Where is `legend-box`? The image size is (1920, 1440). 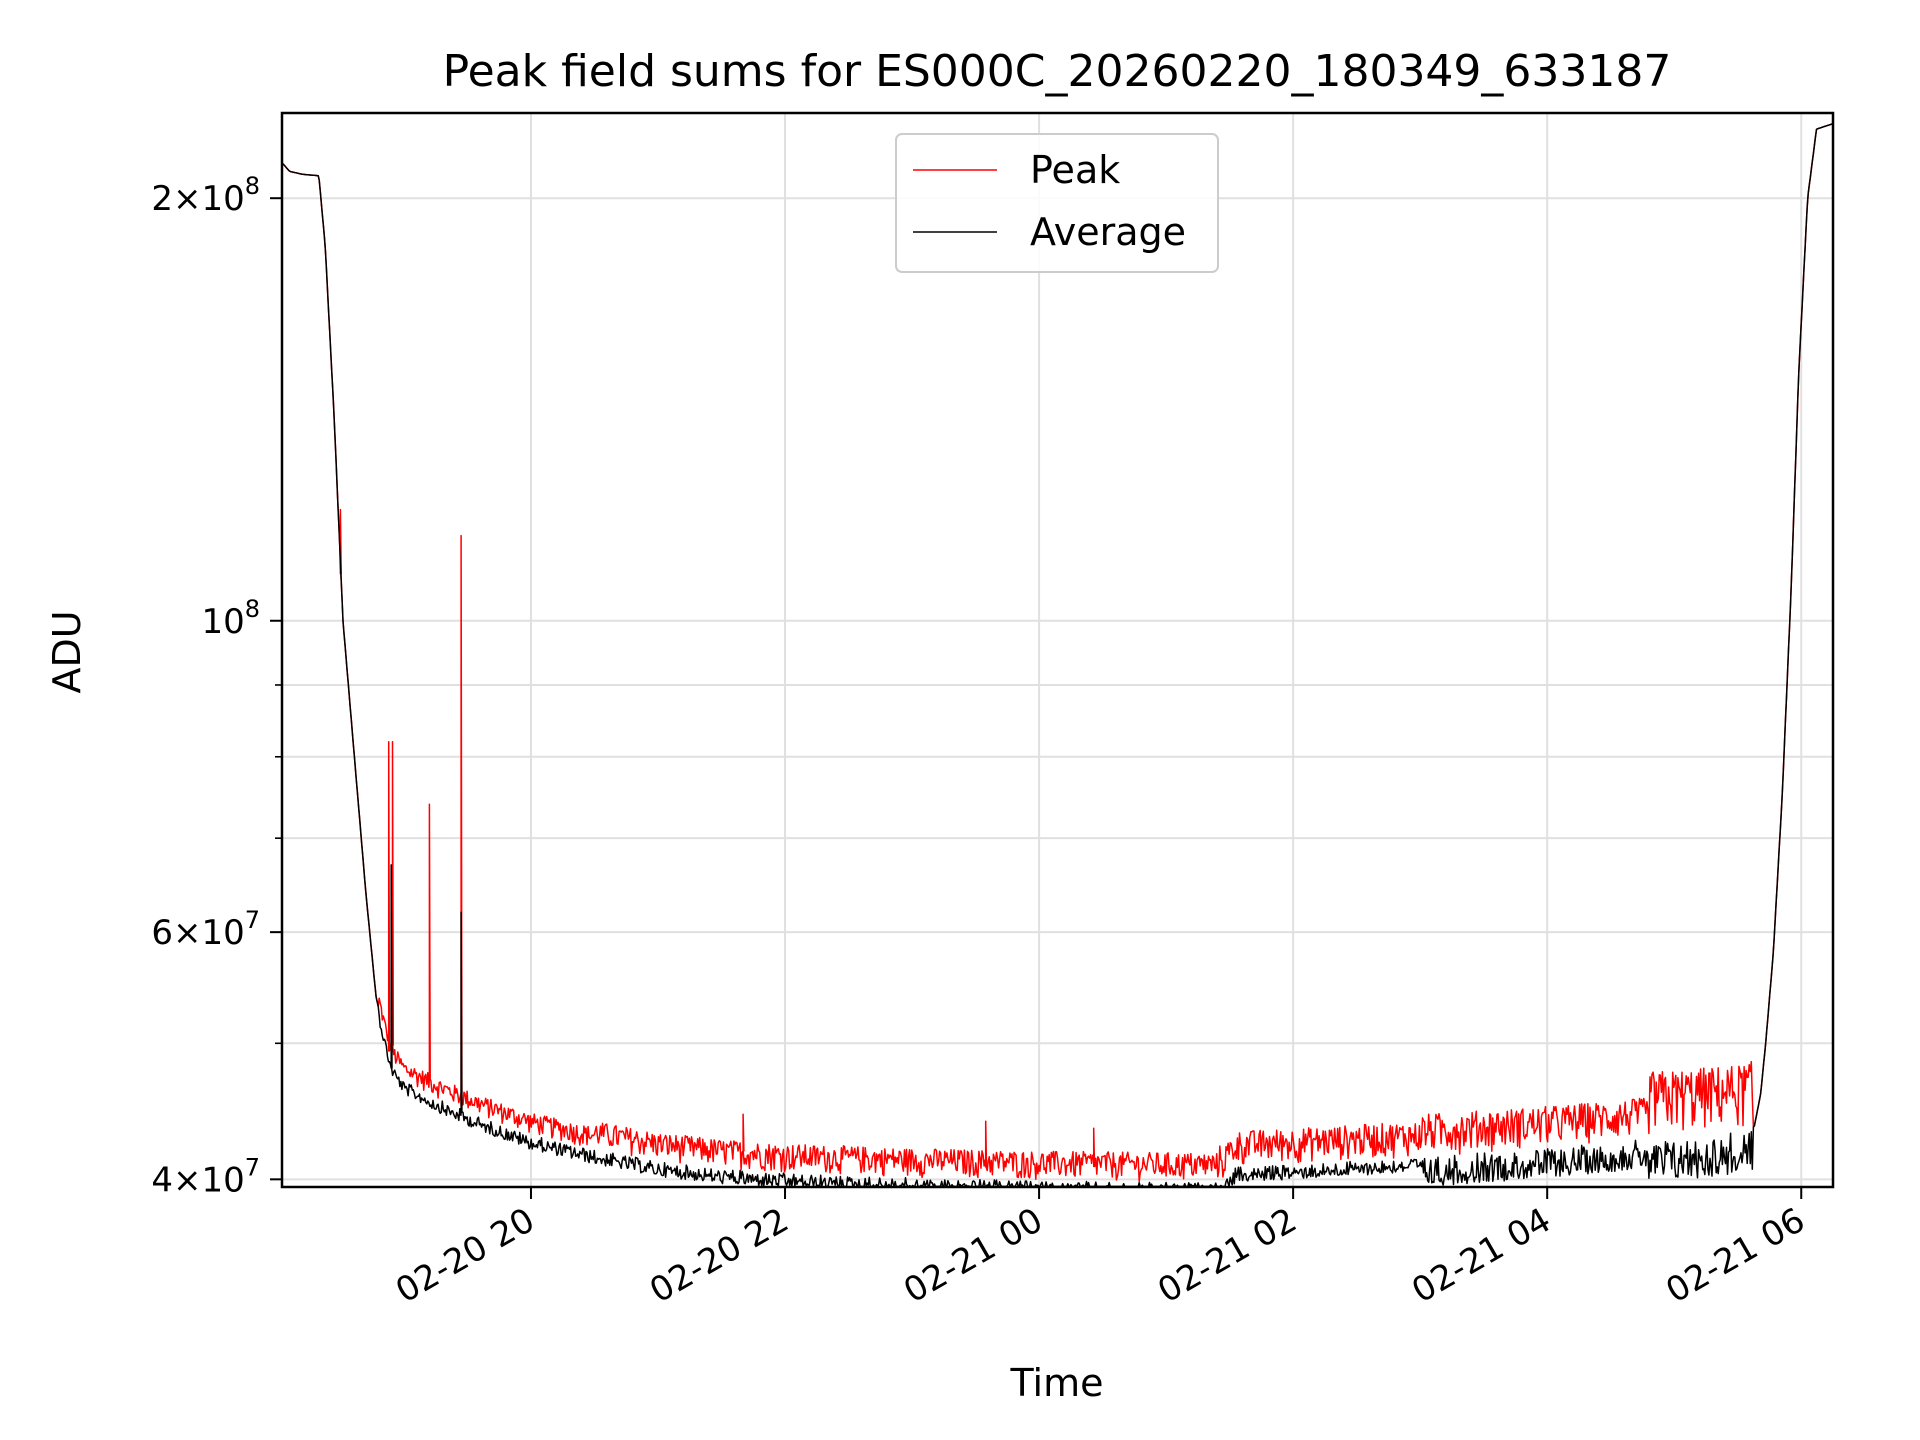
legend-box is located at coordinates (1057, 203).